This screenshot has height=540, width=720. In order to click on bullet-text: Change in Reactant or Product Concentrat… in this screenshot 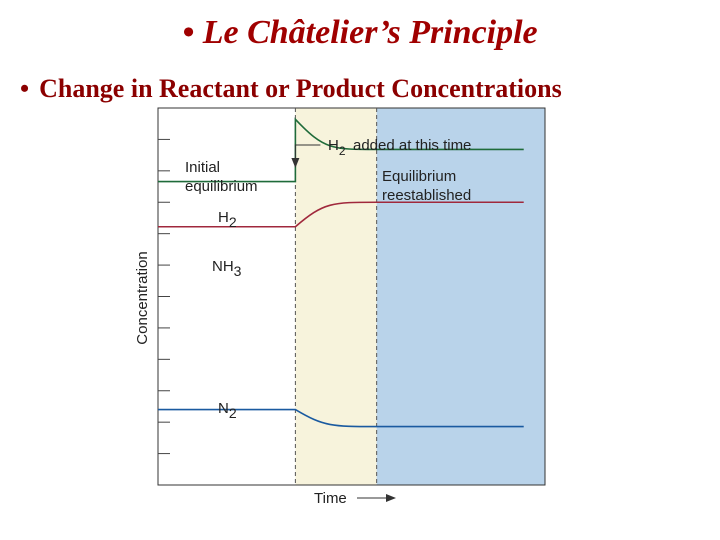, I will do `click(300, 88)`.